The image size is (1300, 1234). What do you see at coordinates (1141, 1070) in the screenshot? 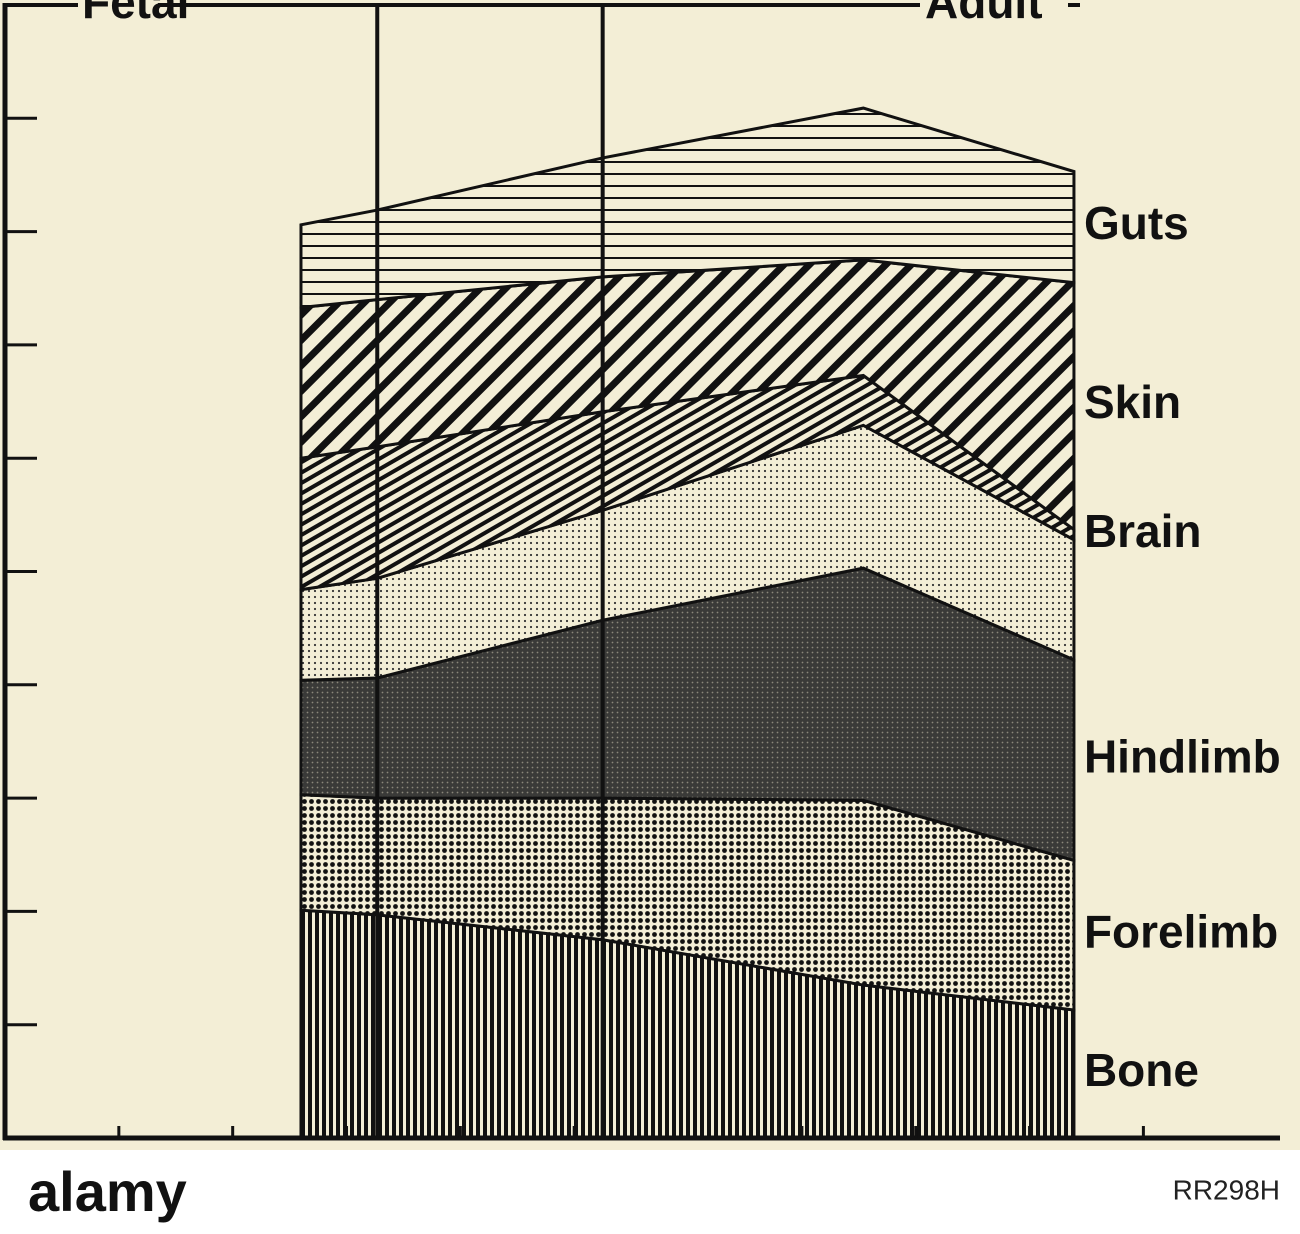
I see `legend-label: Bone` at bounding box center [1141, 1070].